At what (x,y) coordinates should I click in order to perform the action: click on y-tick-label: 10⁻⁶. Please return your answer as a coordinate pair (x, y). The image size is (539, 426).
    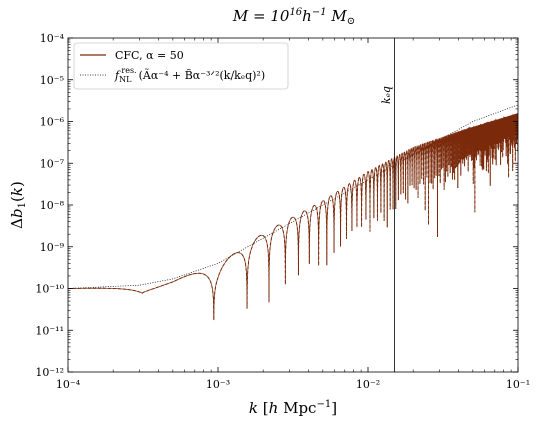
    Looking at the image, I should click on (52, 122).